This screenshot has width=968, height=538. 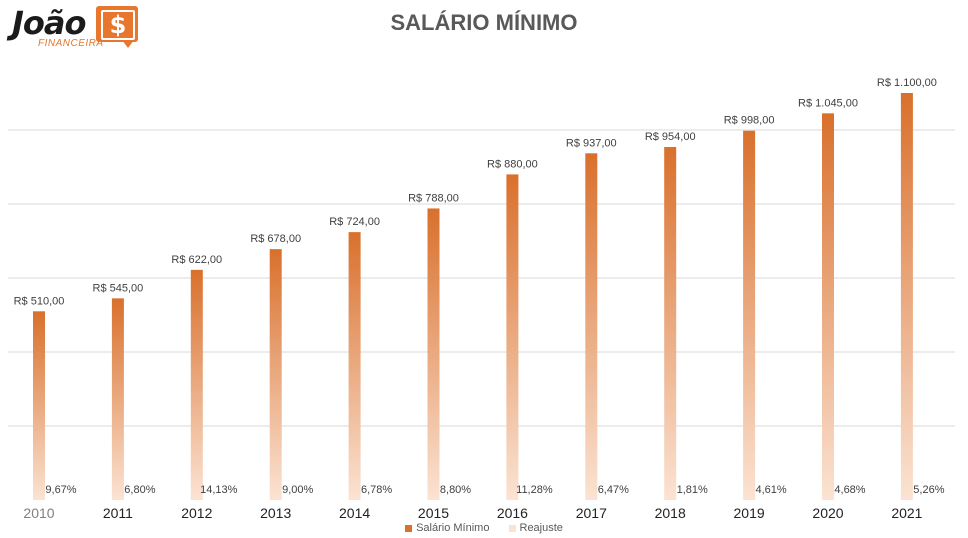 I want to click on value-label-2010: R$ 510,00, so click(x=39, y=301).